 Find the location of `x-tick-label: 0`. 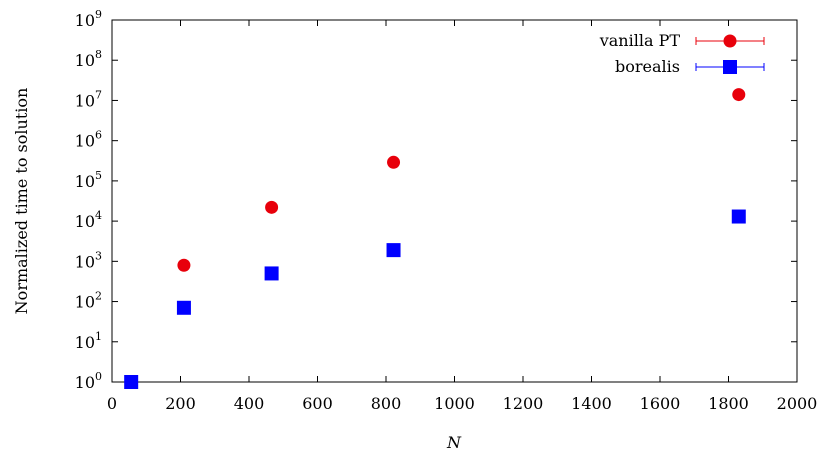

x-tick-label: 0 is located at coordinates (112, 403).